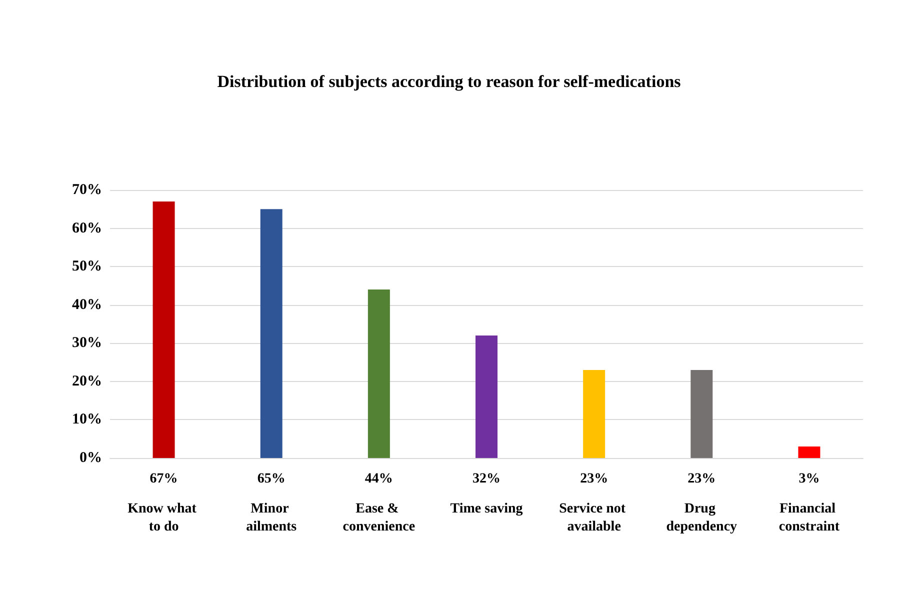  I want to click on data-label: 65%, so click(271, 479).